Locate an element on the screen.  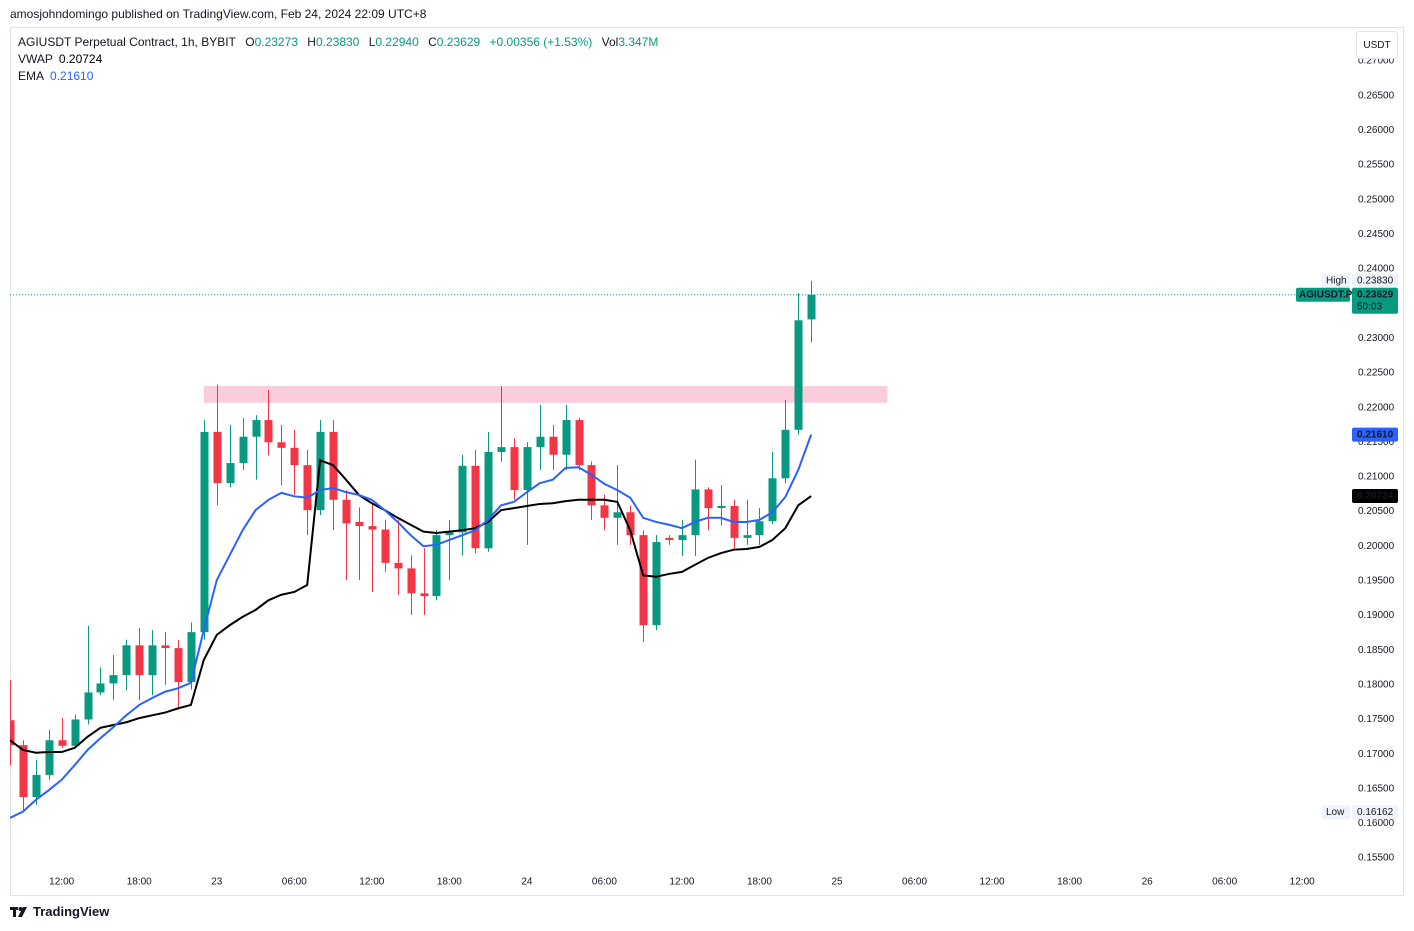
marker-label-bg is located at coordinates (1336, 280).